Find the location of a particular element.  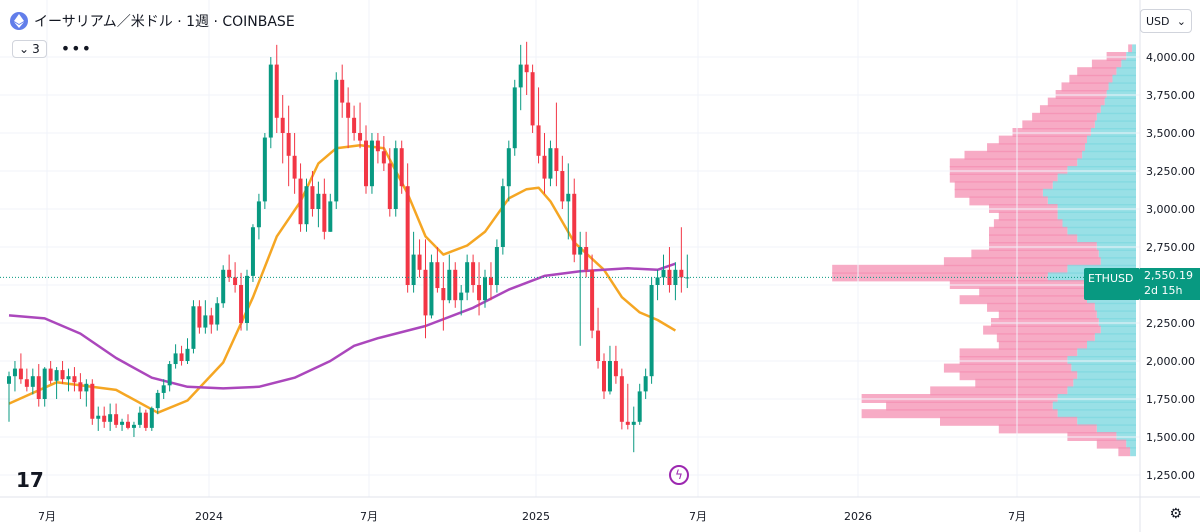

x-tick-label: 2024 is located at coordinates (209, 516).